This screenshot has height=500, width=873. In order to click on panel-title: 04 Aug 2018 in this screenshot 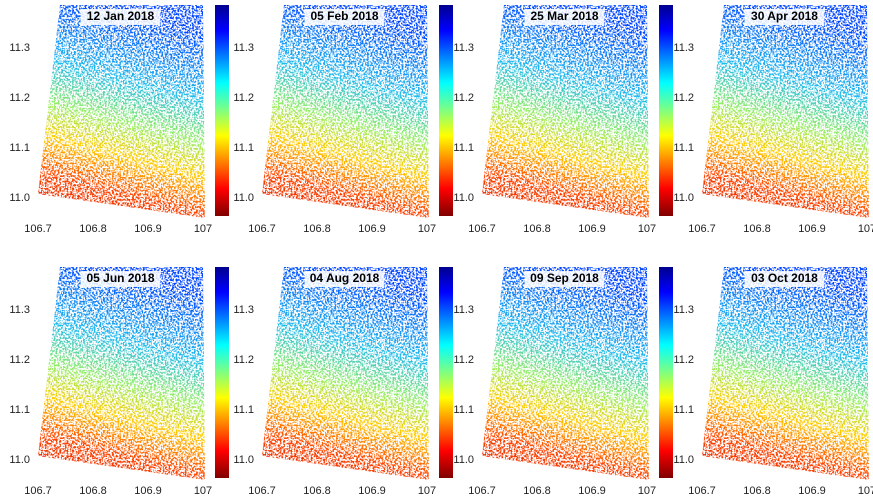, I will do `click(345, 278)`.